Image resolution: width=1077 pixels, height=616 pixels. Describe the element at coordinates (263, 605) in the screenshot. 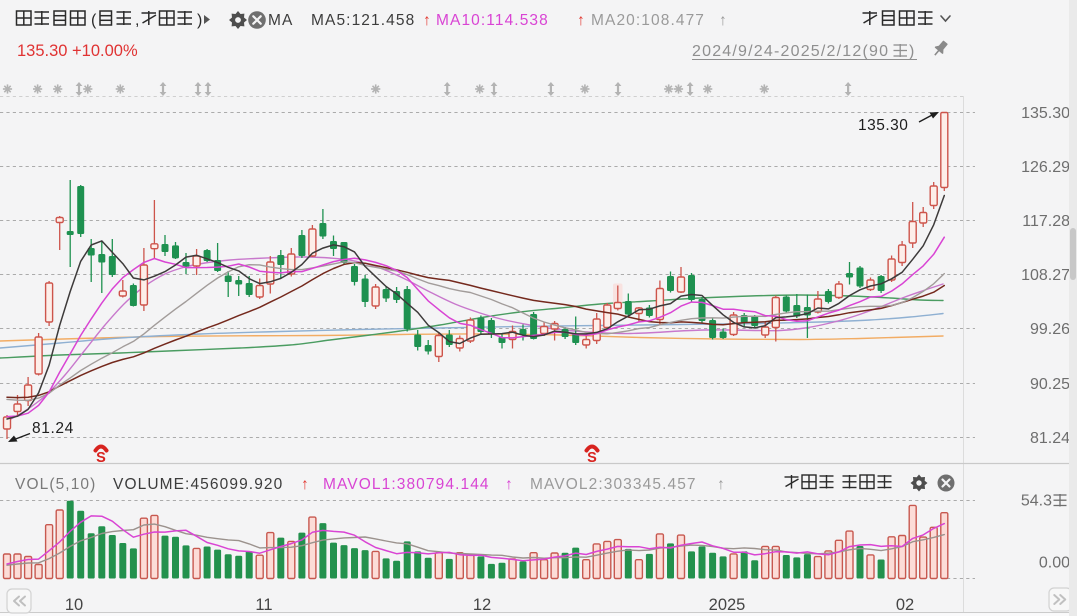

I see `svg-text: 11` at that location.